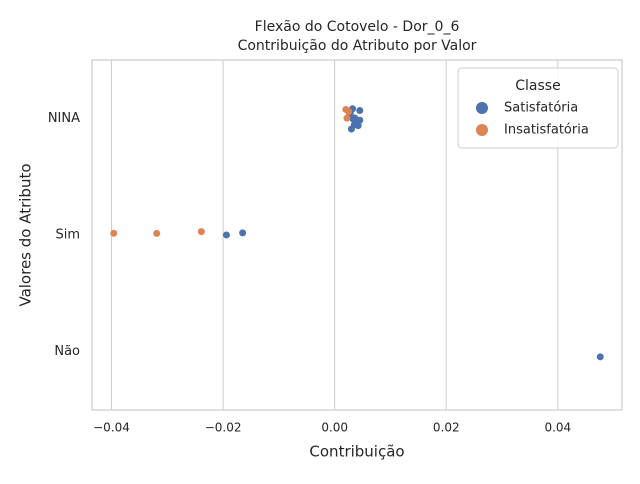  What do you see at coordinates (334, 428) in the screenshot?
I see `x-tick-label: 0.00` at bounding box center [334, 428].